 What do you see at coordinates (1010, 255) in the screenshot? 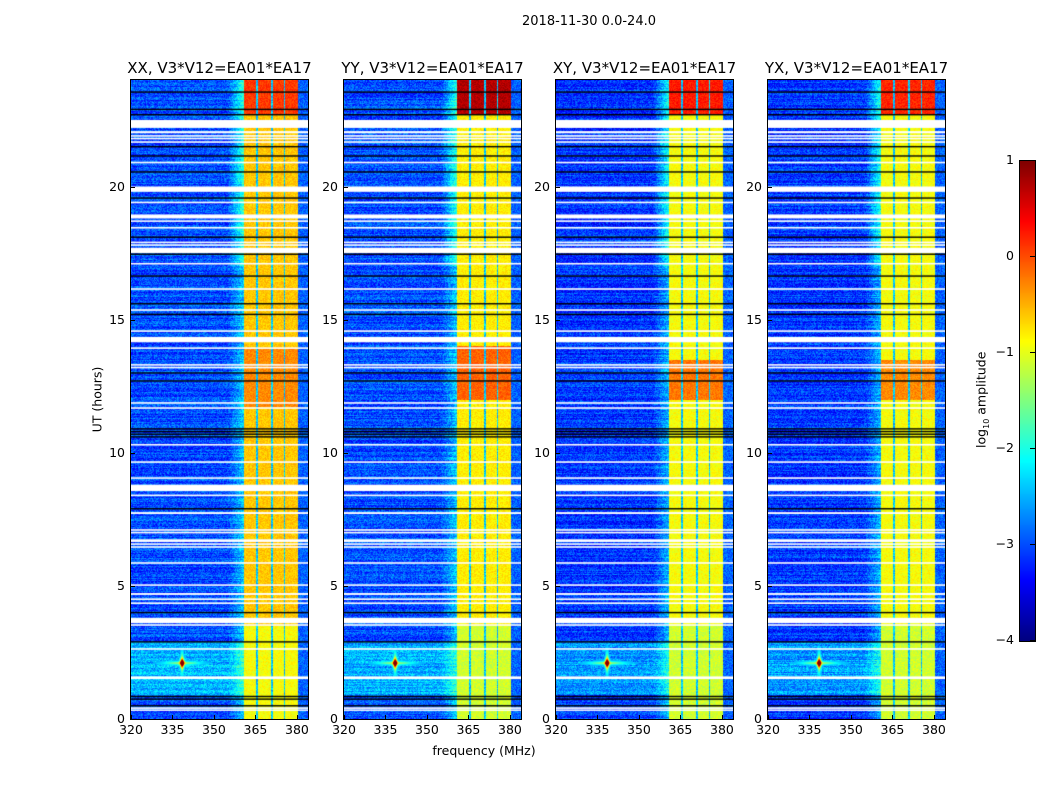
I see `colorbar-tick-label: 0` at bounding box center [1010, 255].